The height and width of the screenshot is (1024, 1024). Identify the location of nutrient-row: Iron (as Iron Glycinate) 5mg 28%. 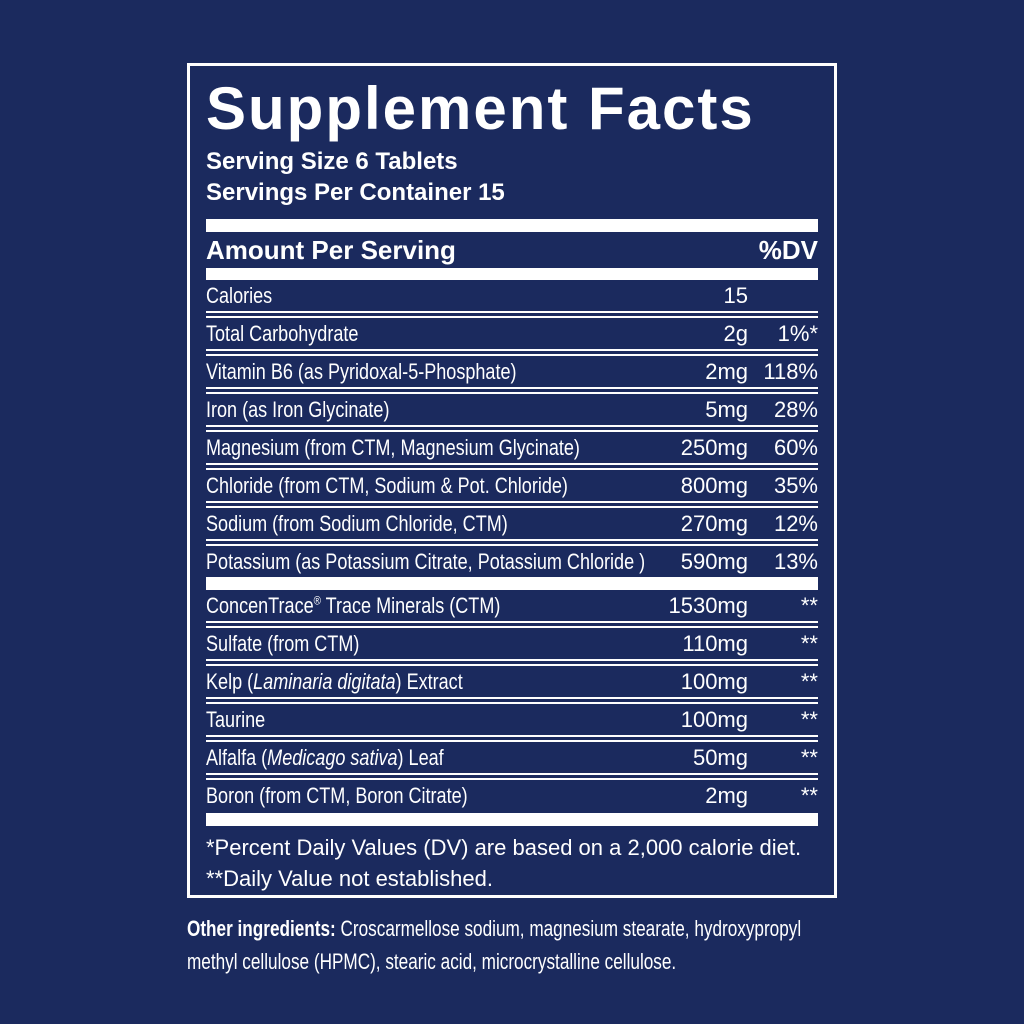
(512, 409).